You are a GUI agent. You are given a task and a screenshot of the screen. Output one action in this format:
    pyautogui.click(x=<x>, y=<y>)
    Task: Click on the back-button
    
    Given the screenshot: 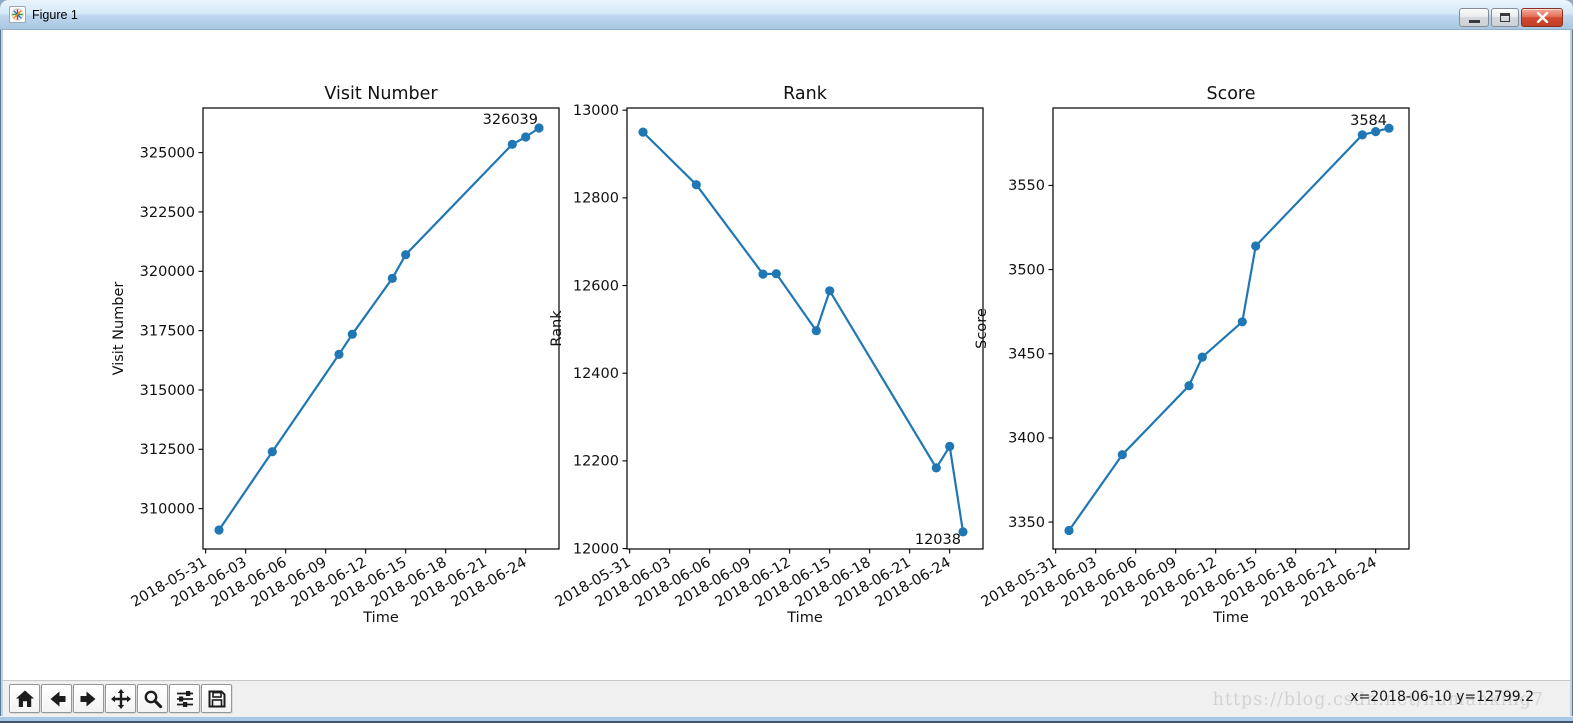 What is the action you would take?
    pyautogui.click(x=56, y=698)
    